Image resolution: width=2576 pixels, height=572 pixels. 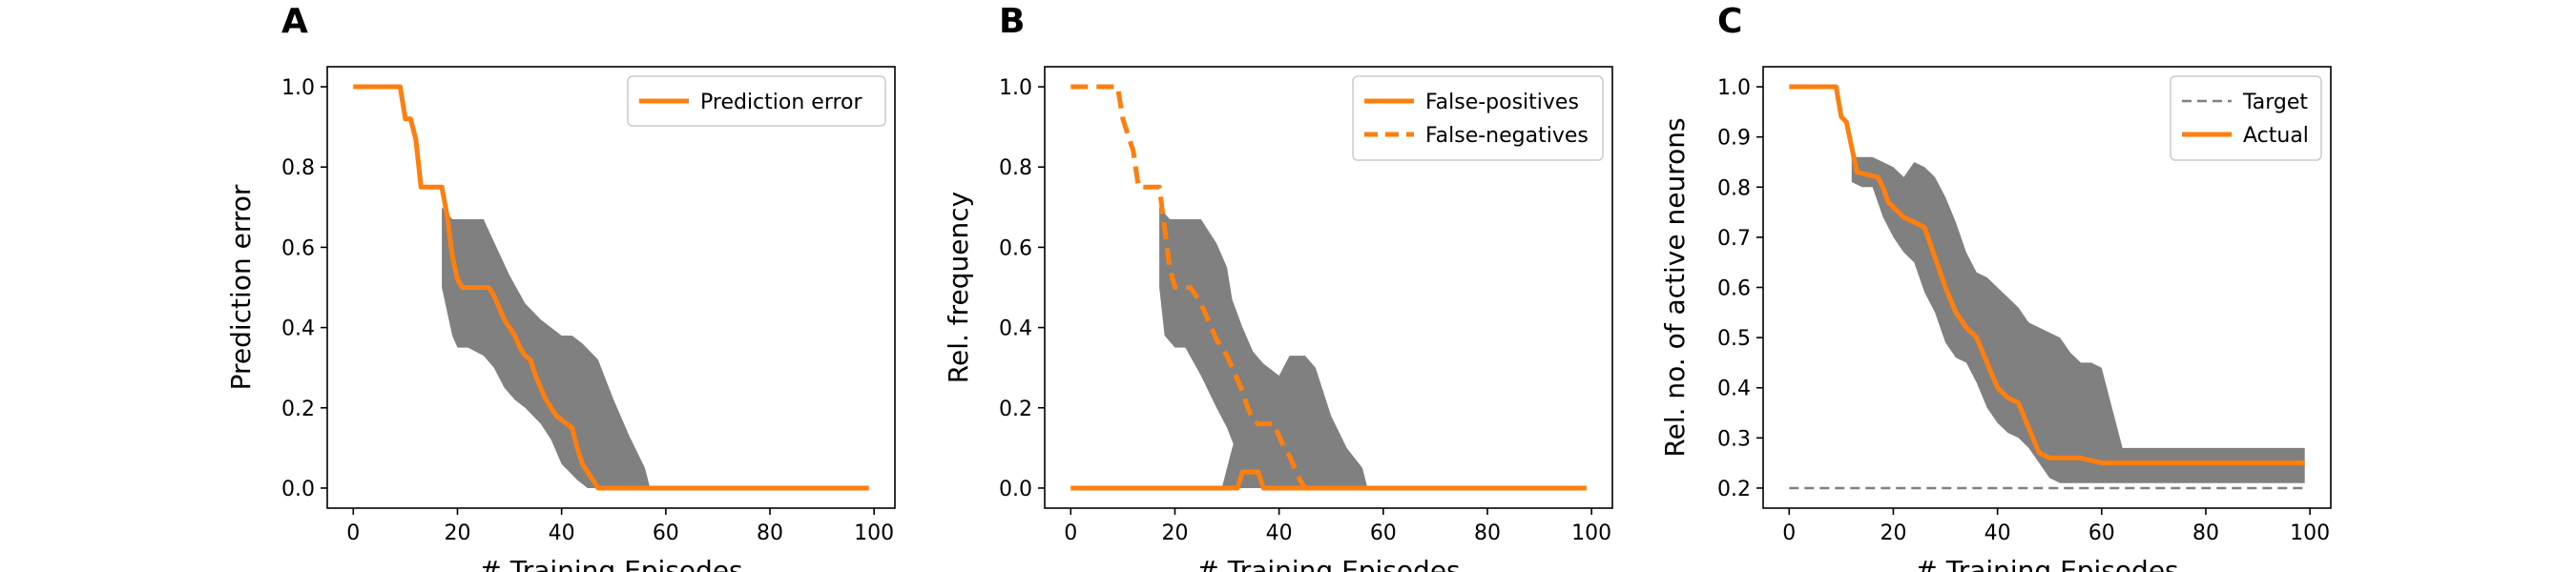 I want to click on series-line-false-negatives, so click(x=1328, y=287).